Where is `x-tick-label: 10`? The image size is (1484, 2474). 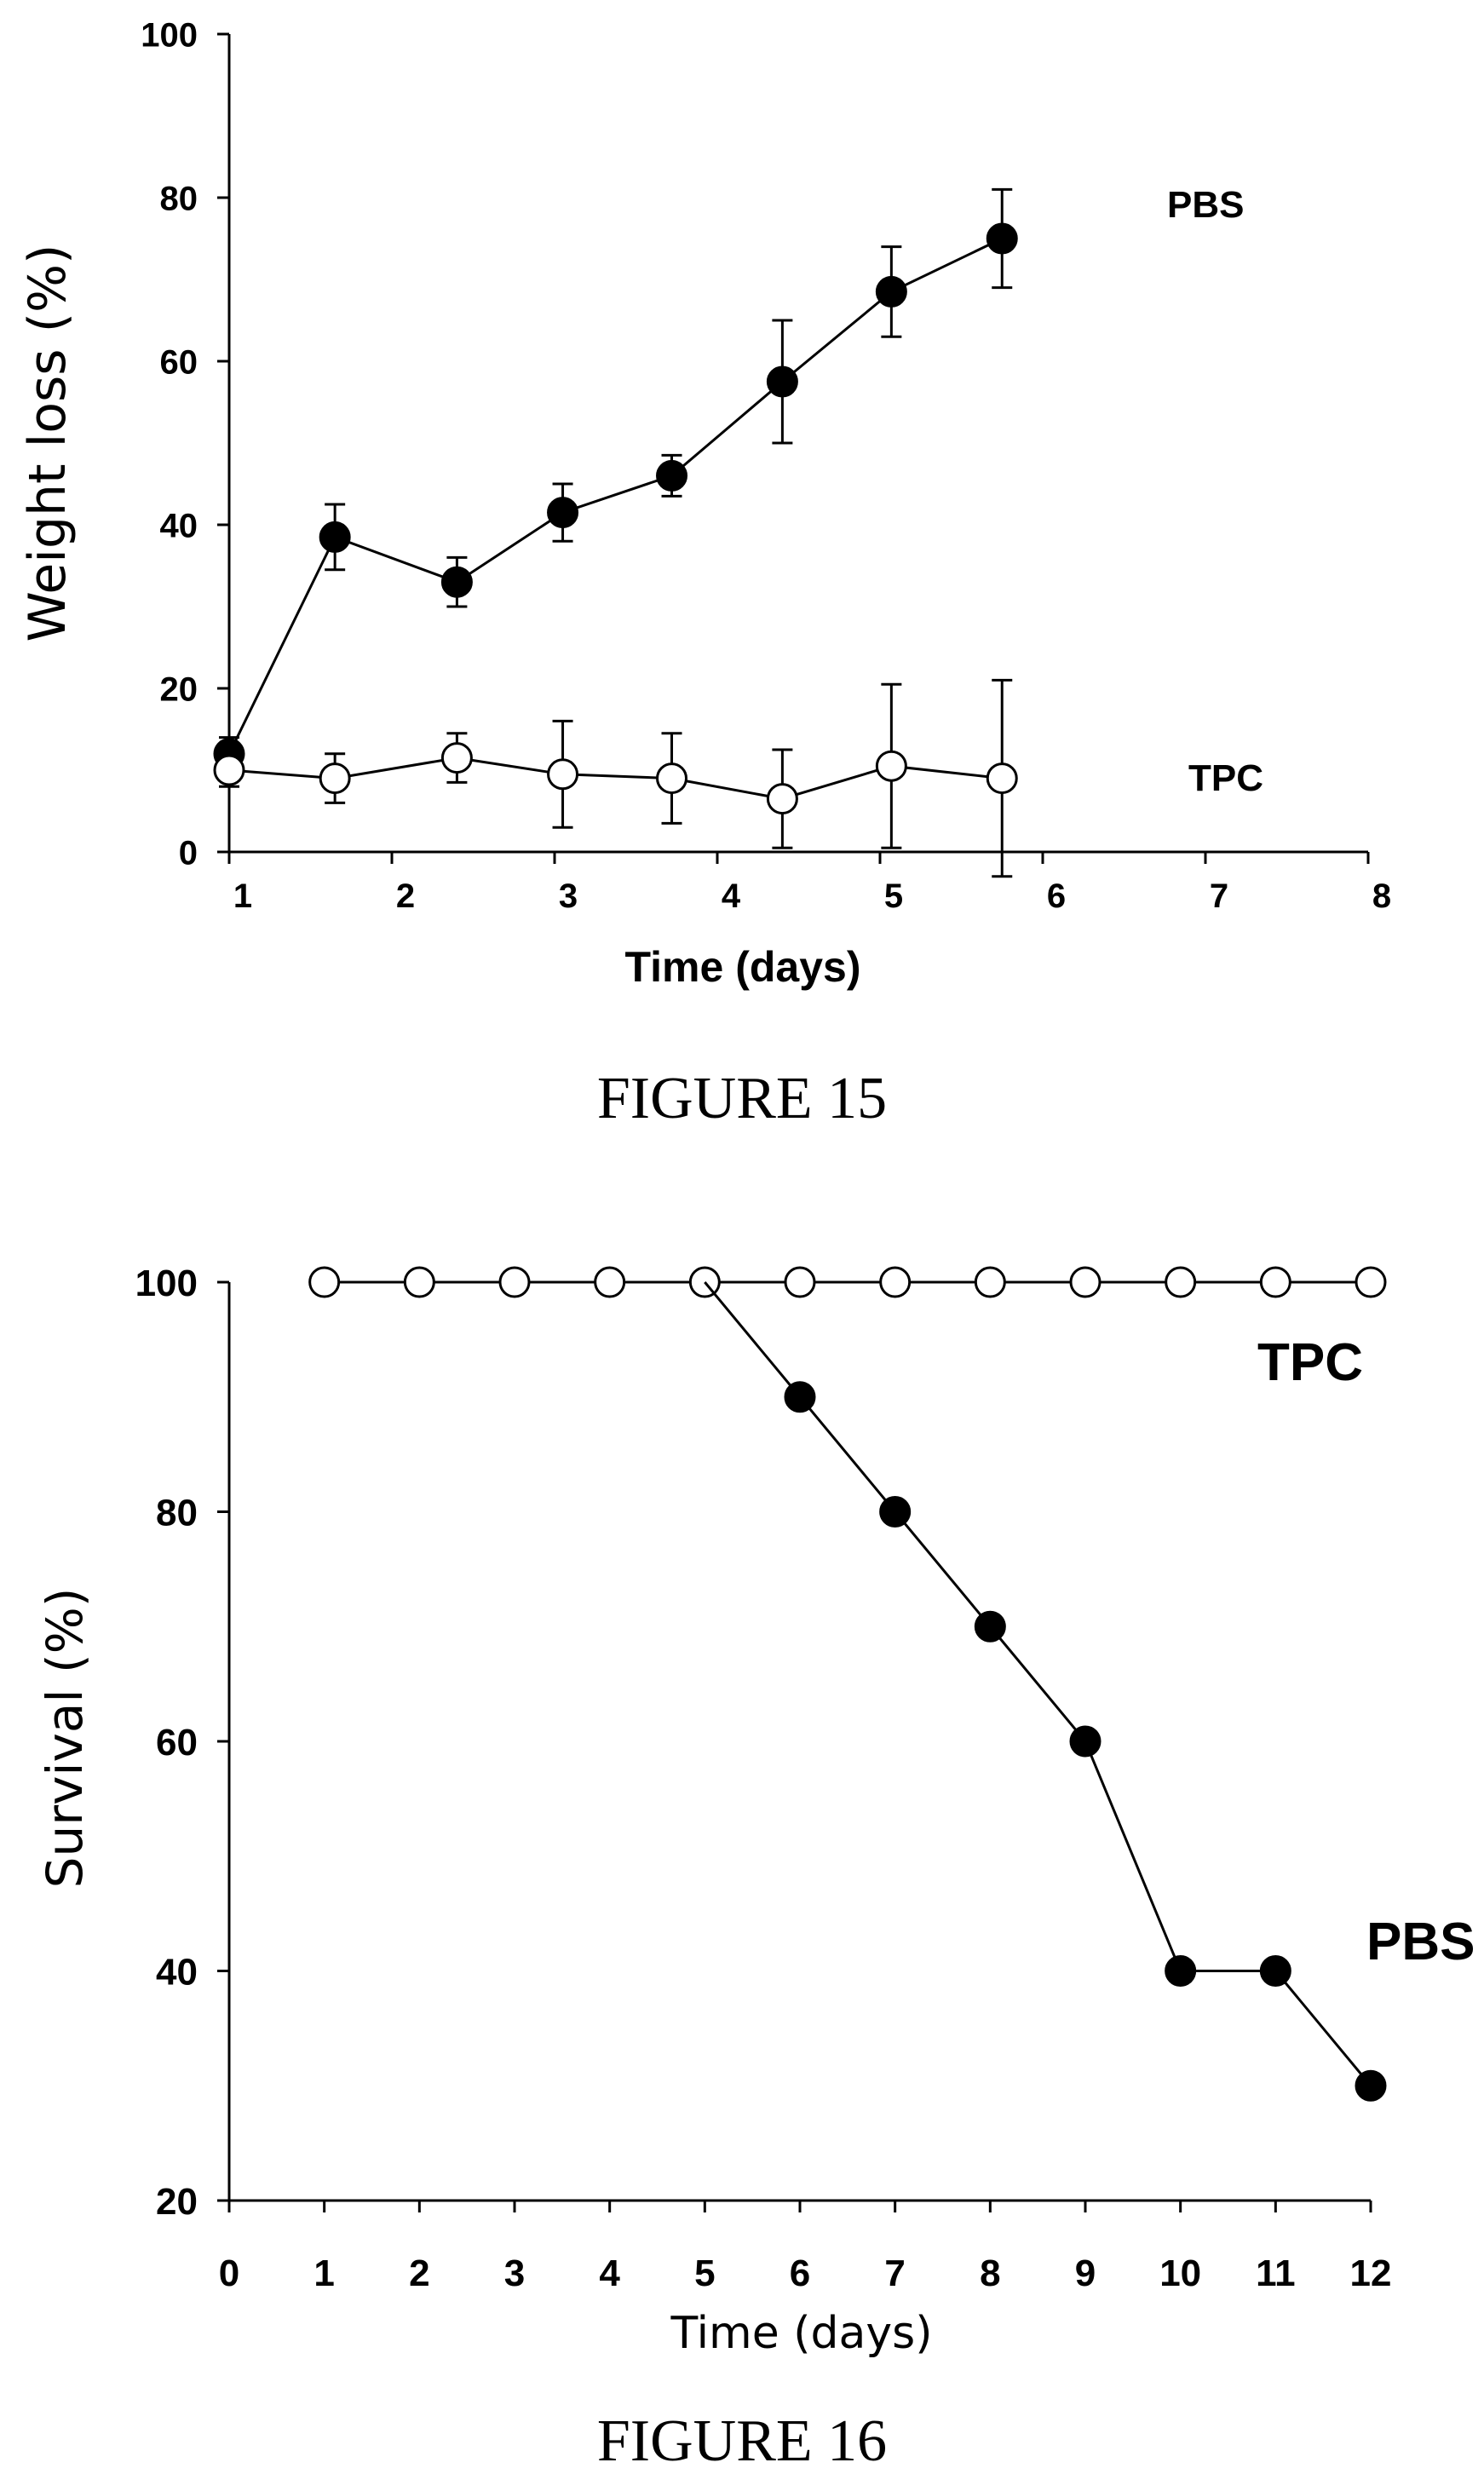 x-tick-label: 10 is located at coordinates (1180, 2273).